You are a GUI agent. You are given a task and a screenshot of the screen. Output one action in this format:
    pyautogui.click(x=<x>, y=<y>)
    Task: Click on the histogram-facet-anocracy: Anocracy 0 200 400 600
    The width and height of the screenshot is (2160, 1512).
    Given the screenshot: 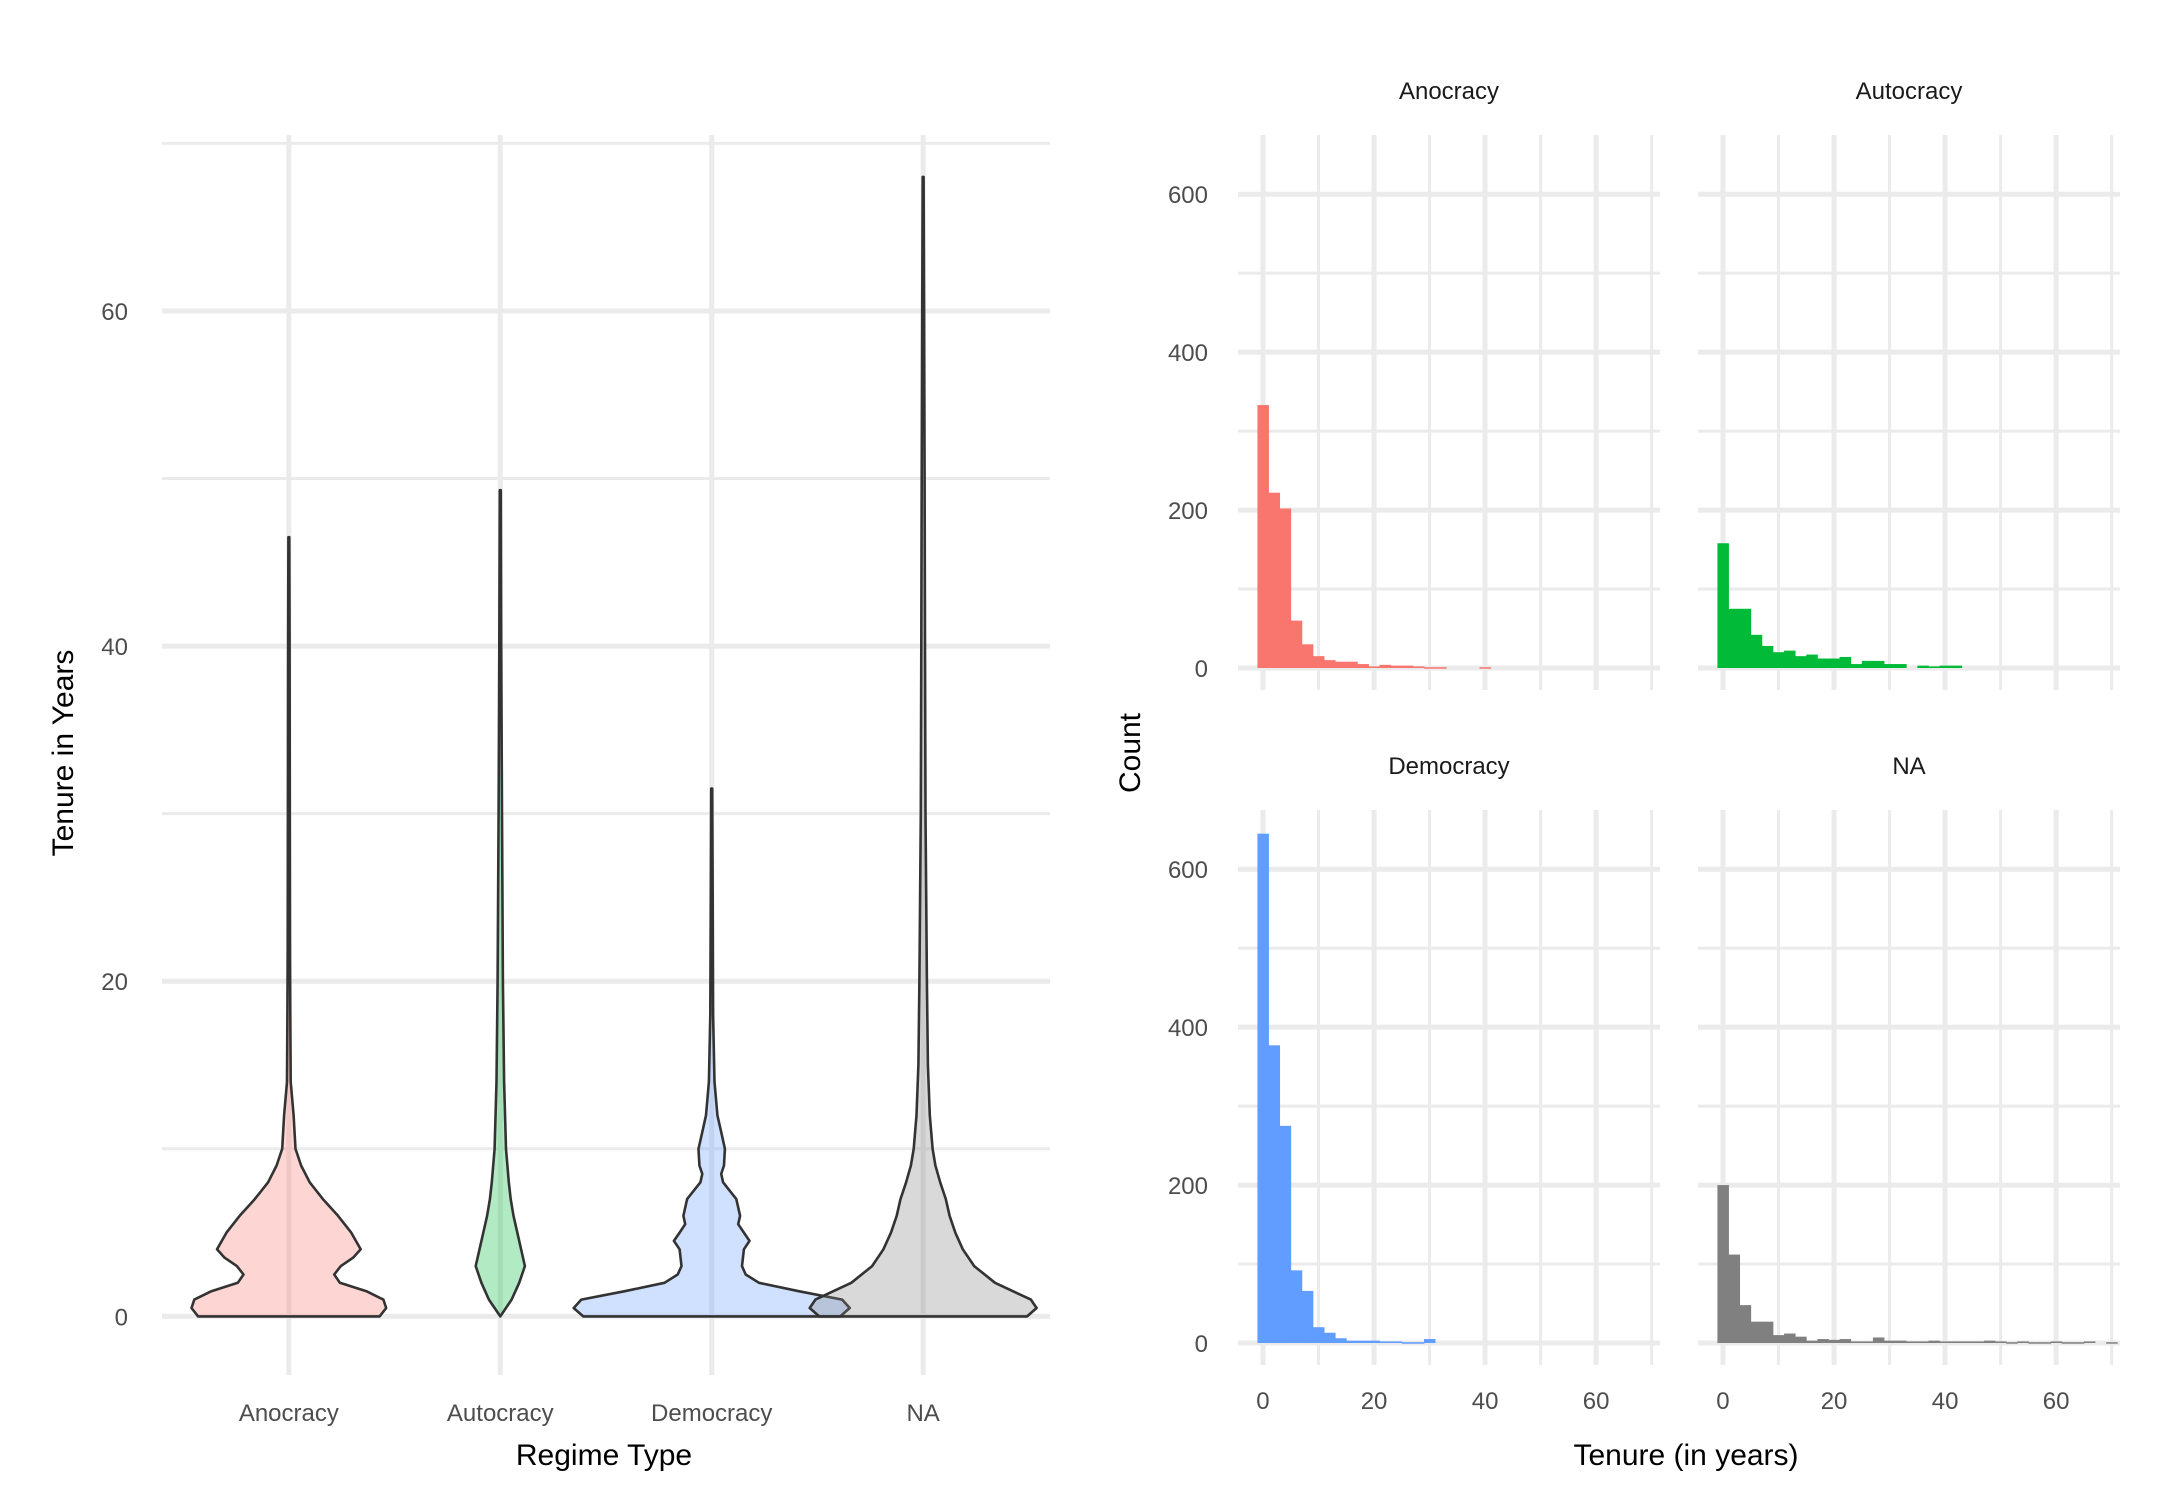 What is the action you would take?
    pyautogui.click(x=1414, y=384)
    